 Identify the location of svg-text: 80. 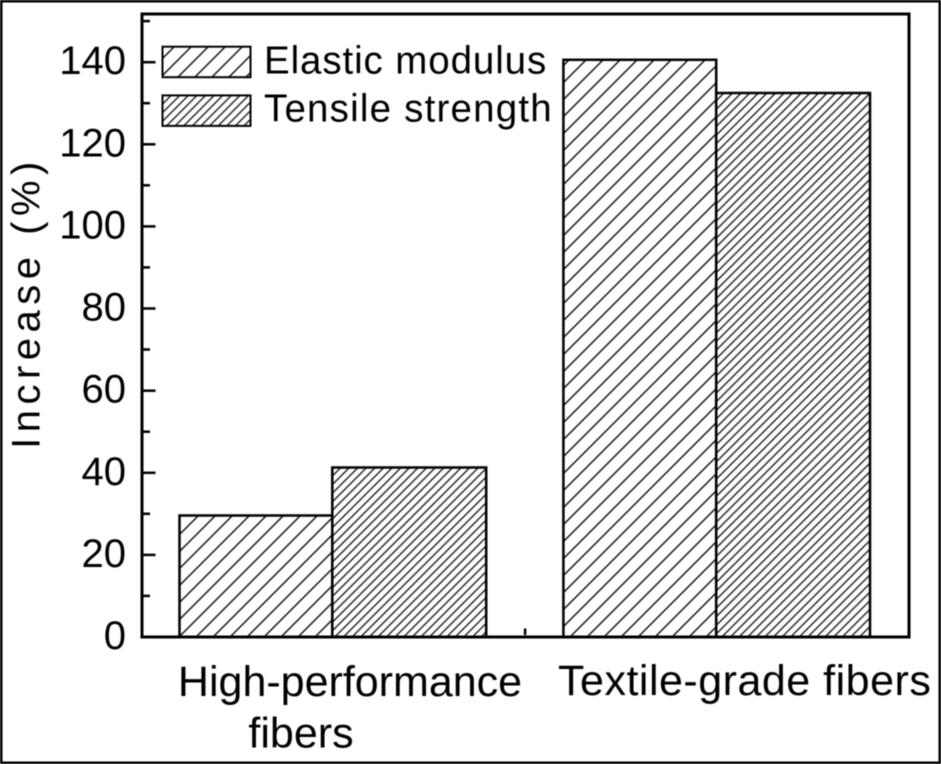
(104, 308).